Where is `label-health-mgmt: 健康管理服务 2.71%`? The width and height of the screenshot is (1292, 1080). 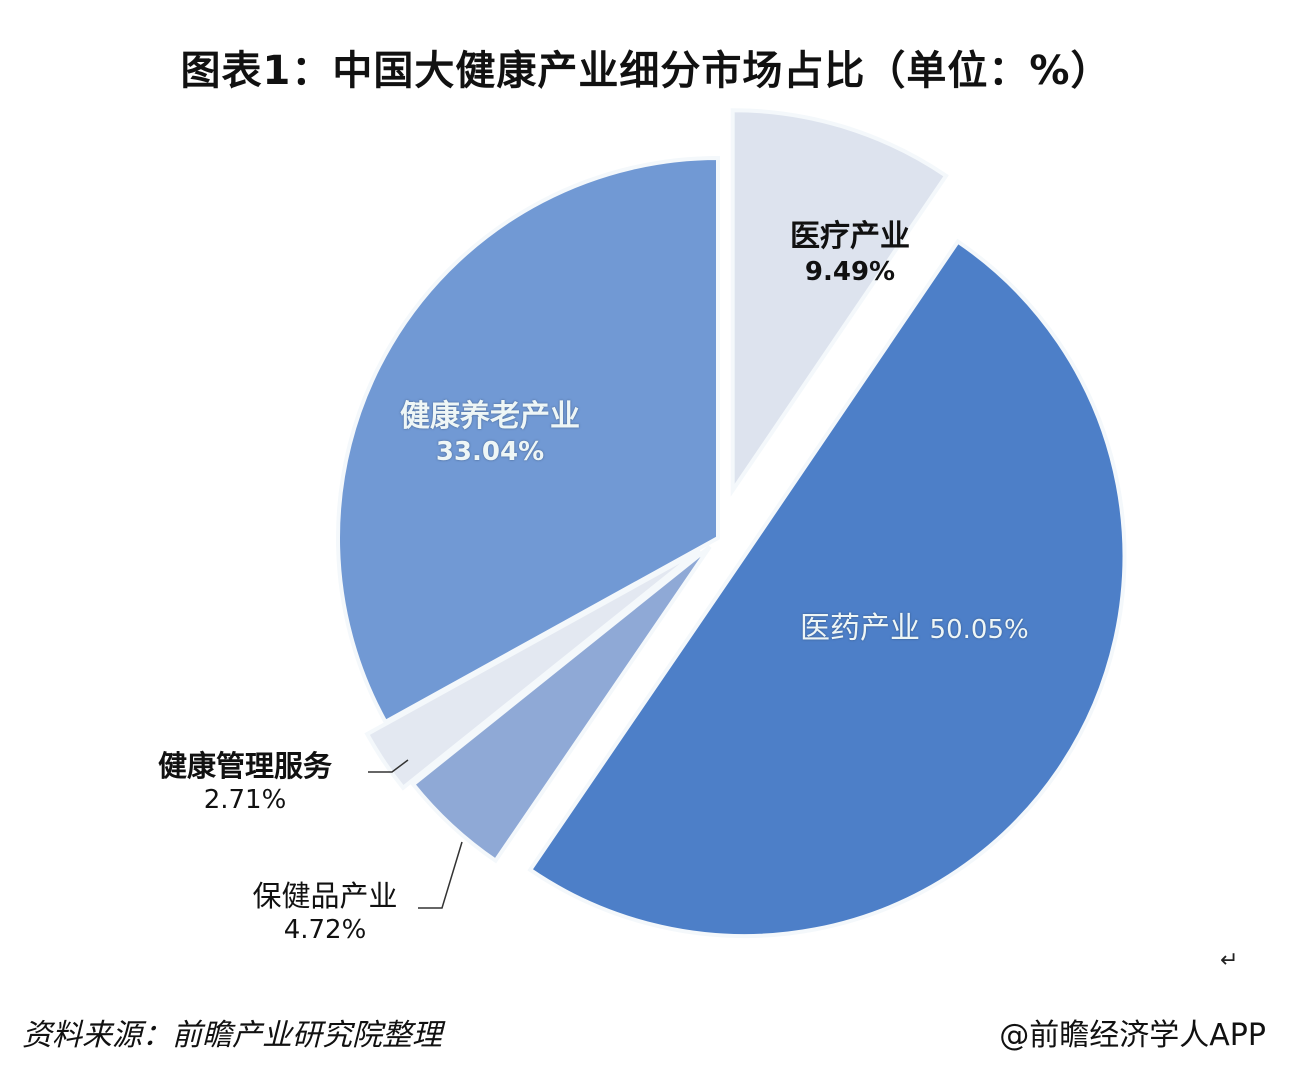
label-health-mgmt: 健康管理服务 2.71% is located at coordinates (245, 782).